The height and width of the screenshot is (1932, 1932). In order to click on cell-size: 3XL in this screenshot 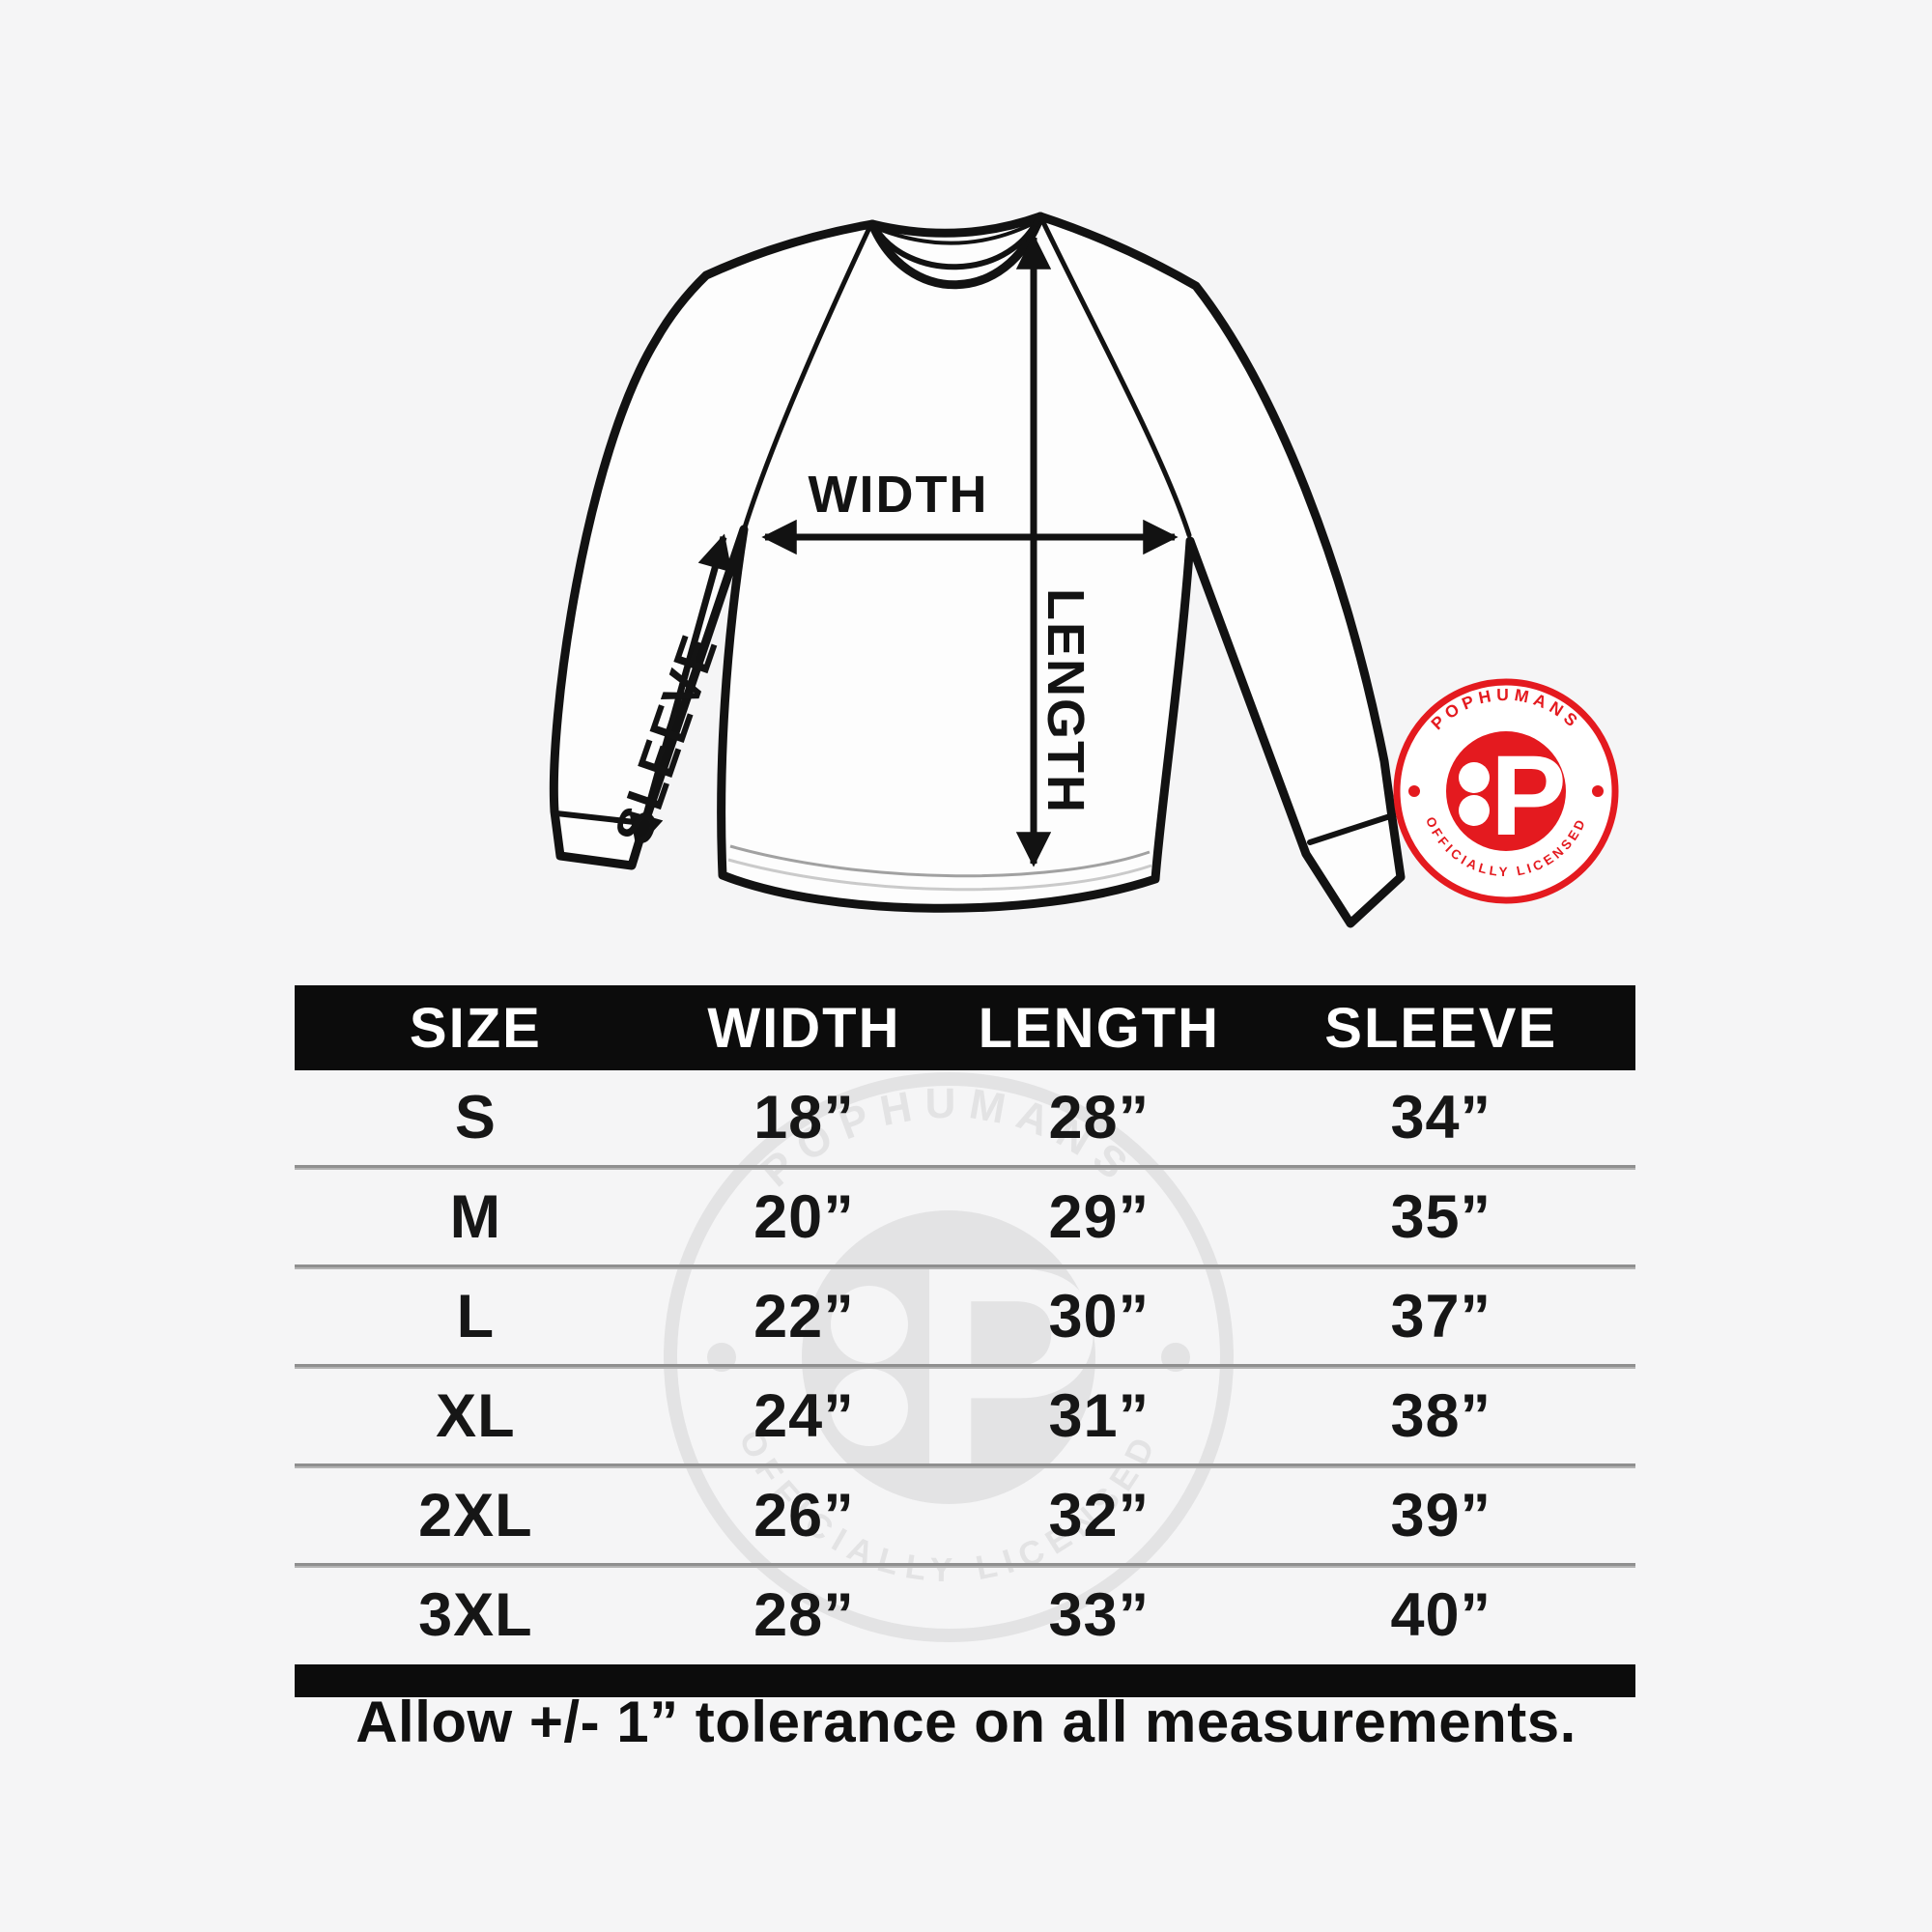, I will do `click(475, 1615)`.